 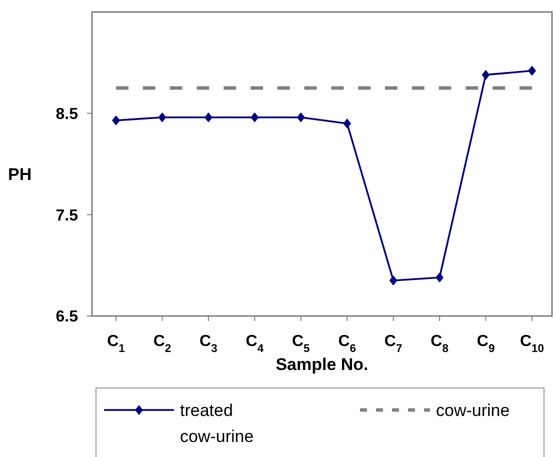 What do you see at coordinates (67, 215) in the screenshot?
I see `y-tick-label: 7.5` at bounding box center [67, 215].